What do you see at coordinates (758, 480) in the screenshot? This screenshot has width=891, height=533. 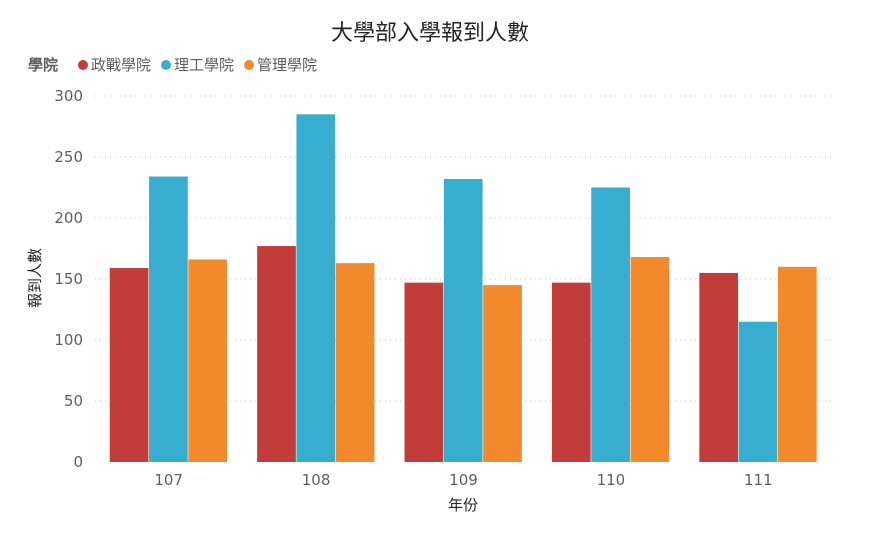 I see `x-tick-label: 111` at bounding box center [758, 480].